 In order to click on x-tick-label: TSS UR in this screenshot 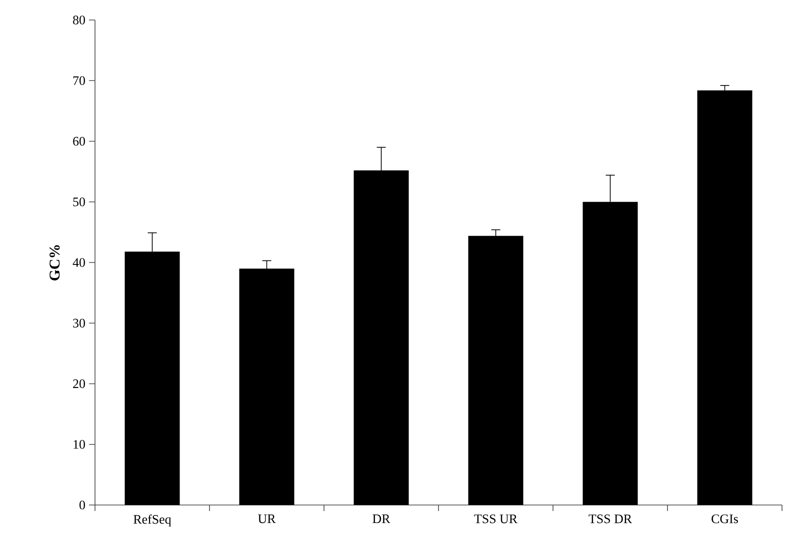, I will do `click(496, 519)`.